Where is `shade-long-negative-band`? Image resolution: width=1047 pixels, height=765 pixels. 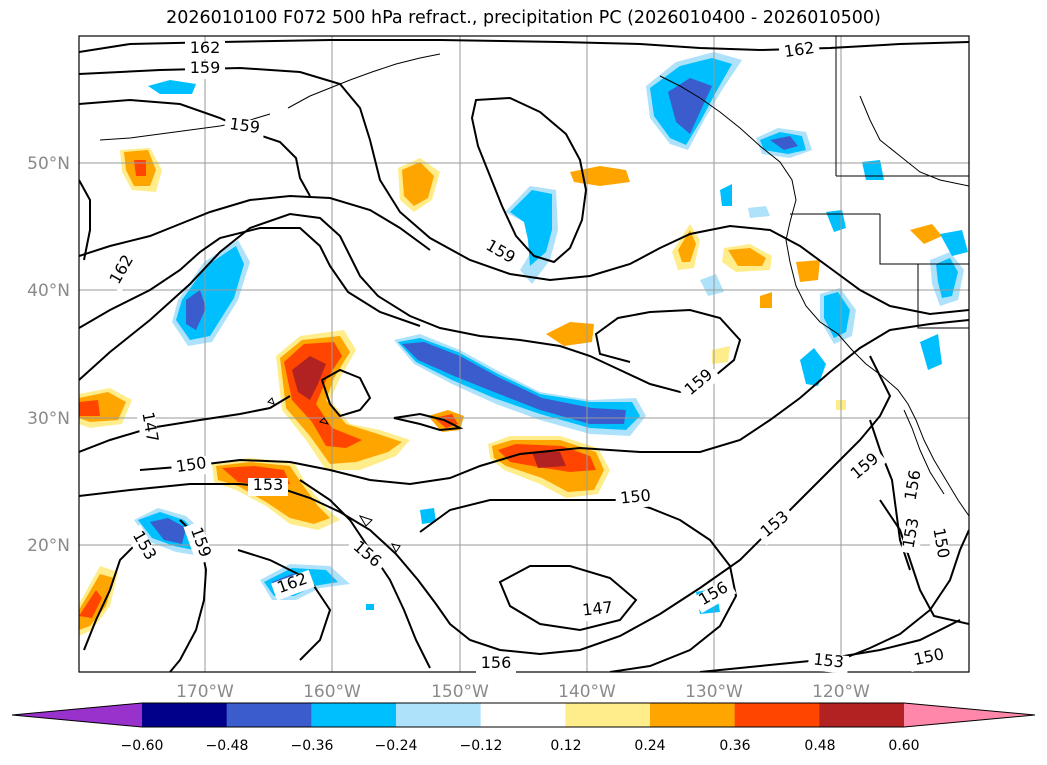
shade-long-negative-band is located at coordinates (520, 385).